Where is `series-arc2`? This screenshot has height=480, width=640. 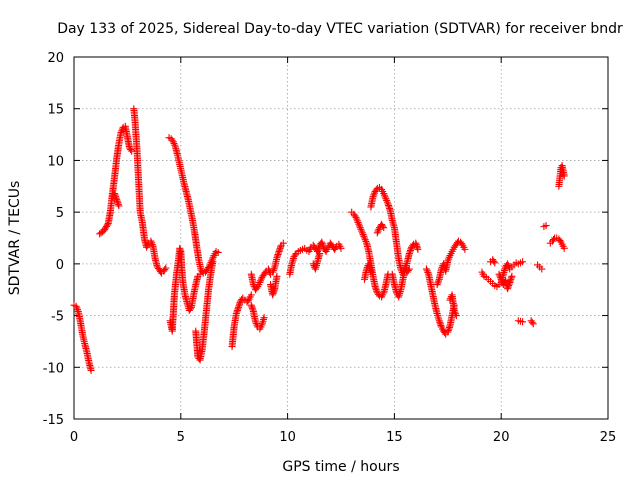 series-arc2 is located at coordinates (116, 180).